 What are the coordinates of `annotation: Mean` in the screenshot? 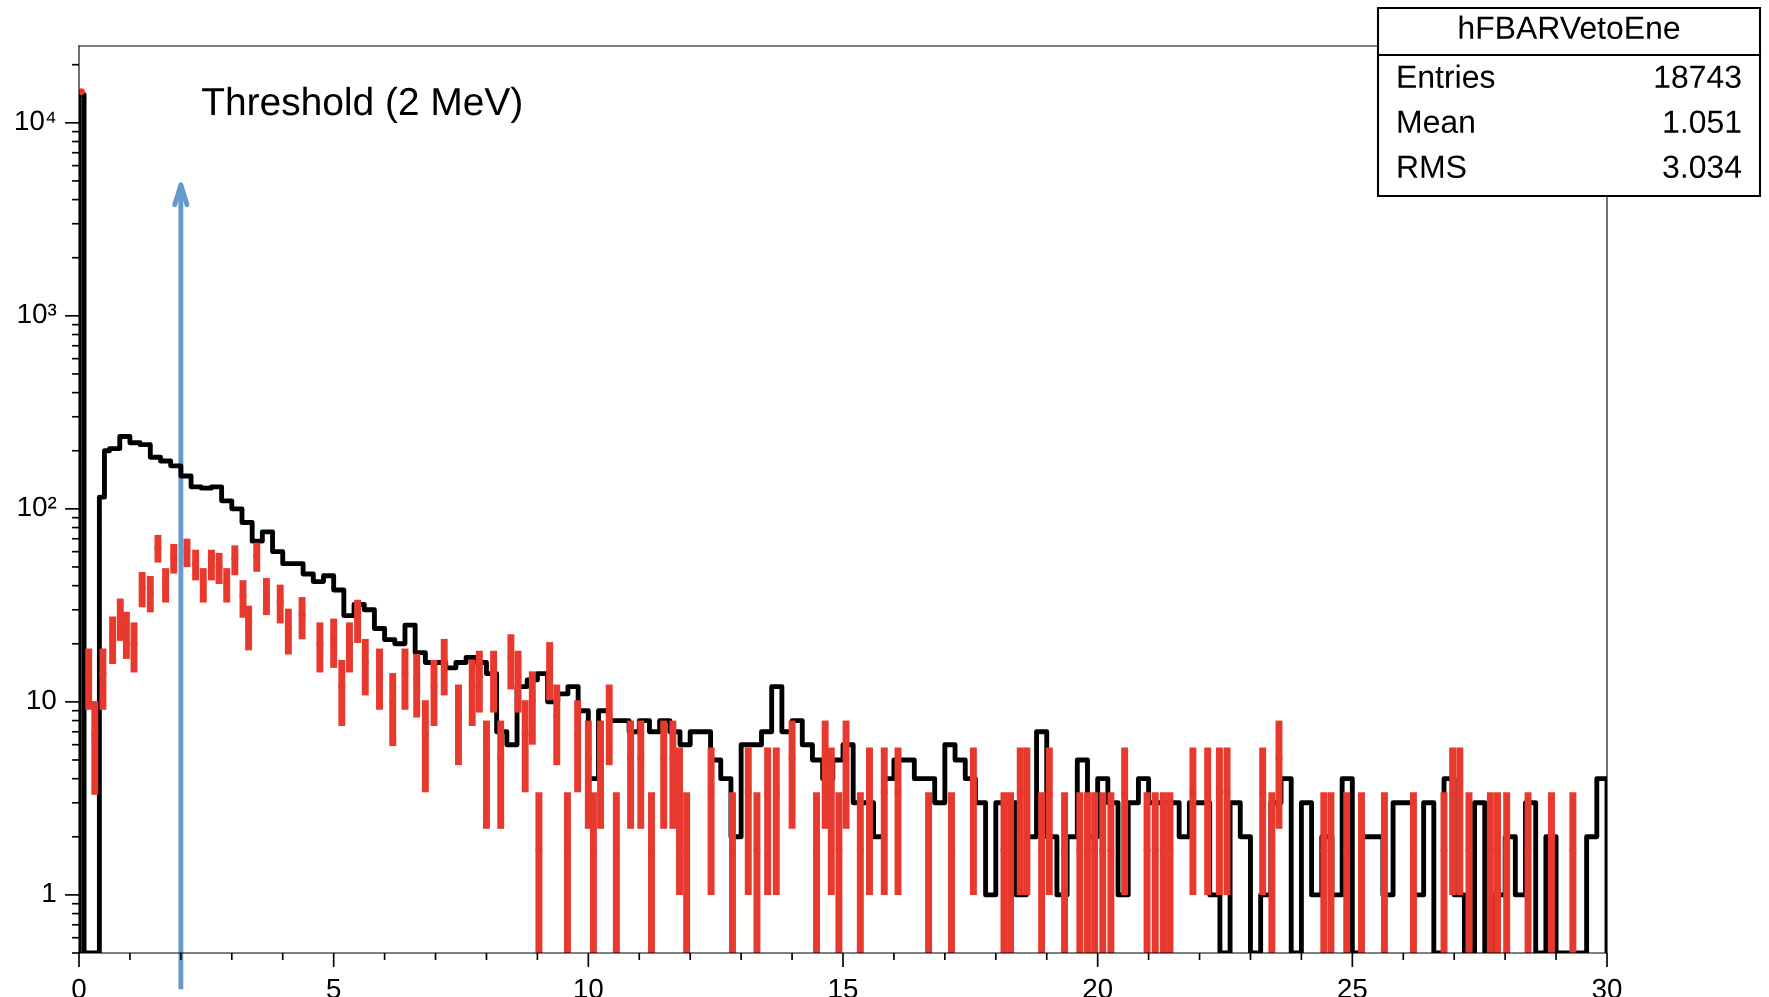 It's located at (1436, 122).